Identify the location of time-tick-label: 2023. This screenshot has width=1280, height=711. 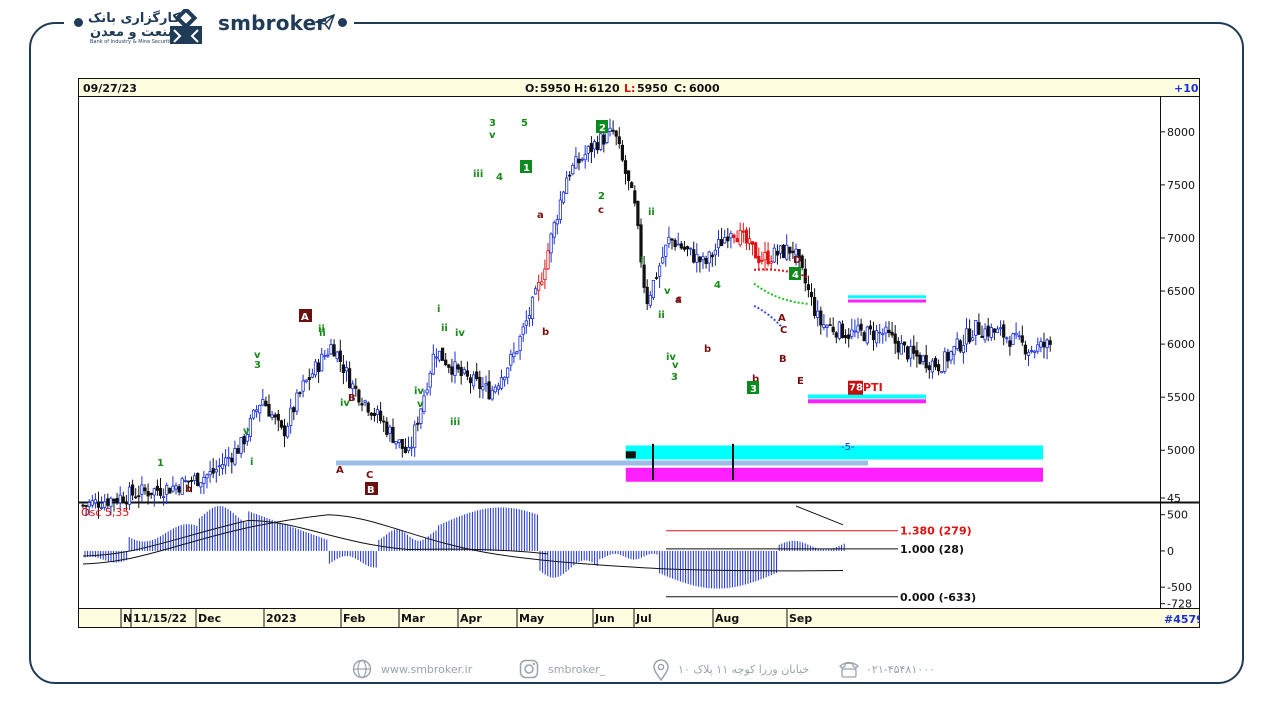
(281, 618).